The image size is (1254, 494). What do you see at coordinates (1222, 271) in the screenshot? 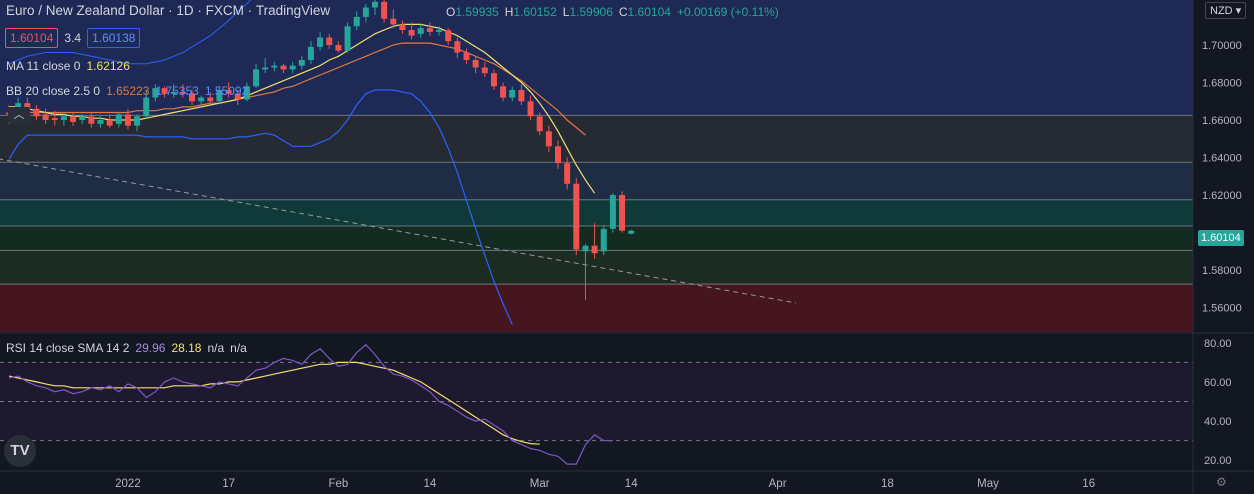
I see `price-tick-label: 1.58000` at bounding box center [1222, 271].